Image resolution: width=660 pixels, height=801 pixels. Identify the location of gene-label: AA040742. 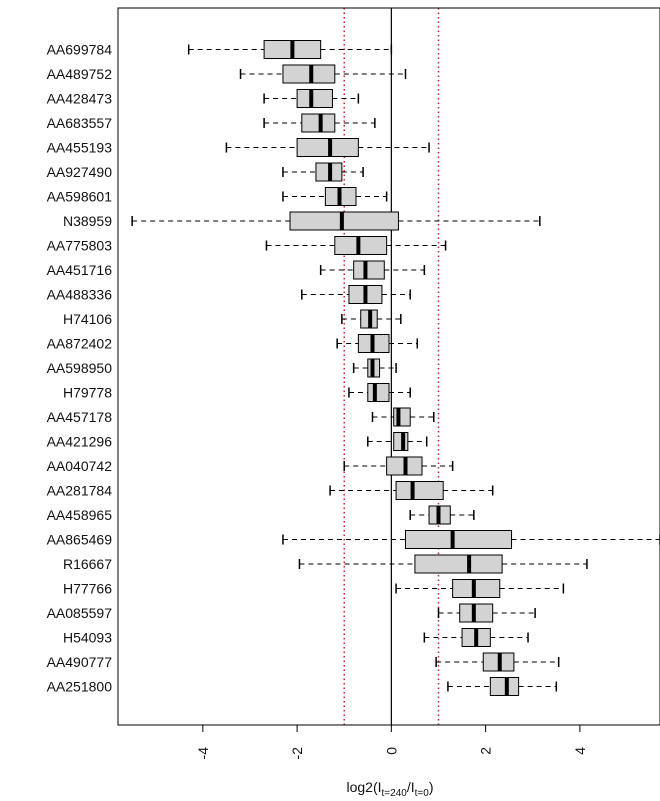
(80, 466).